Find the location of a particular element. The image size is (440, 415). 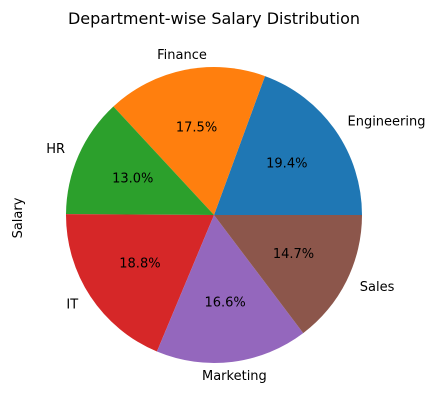

slice-hr is located at coordinates (140, 160).